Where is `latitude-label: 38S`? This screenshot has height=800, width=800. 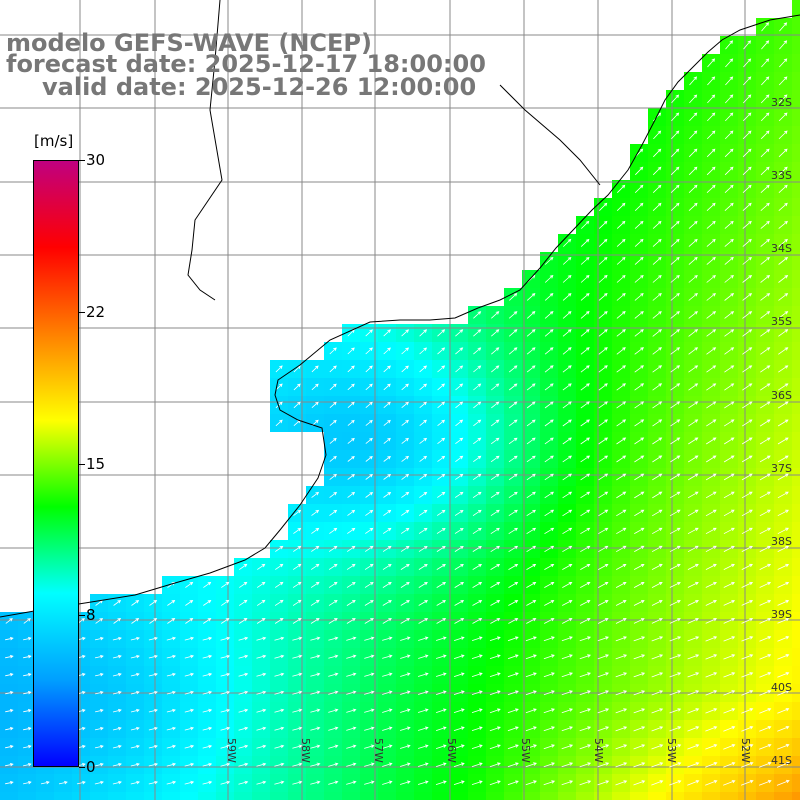
latitude-label: 38S is located at coordinates (781, 541).